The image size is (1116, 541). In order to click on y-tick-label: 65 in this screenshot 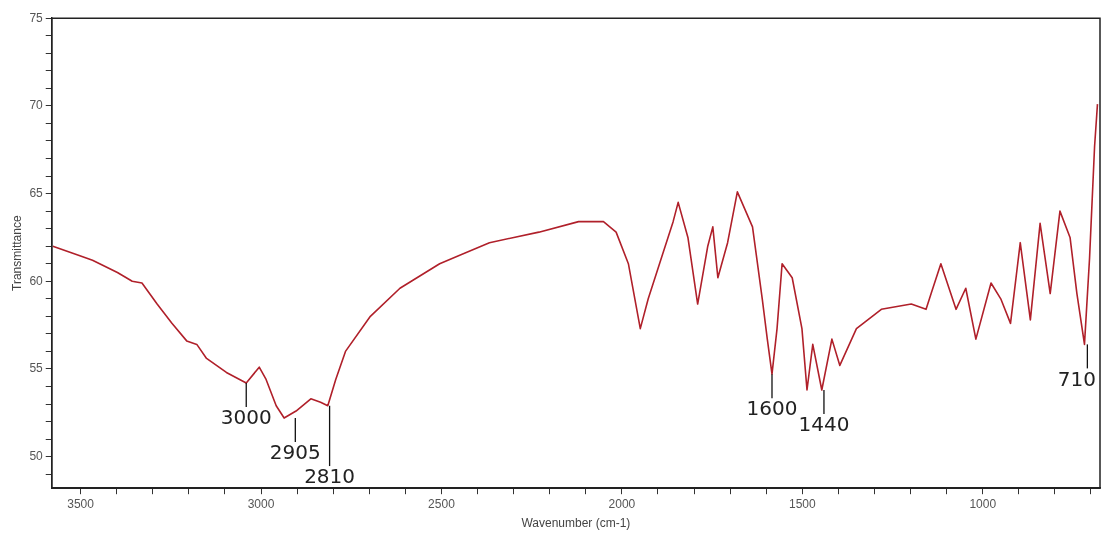, I will do `click(36, 192)`.